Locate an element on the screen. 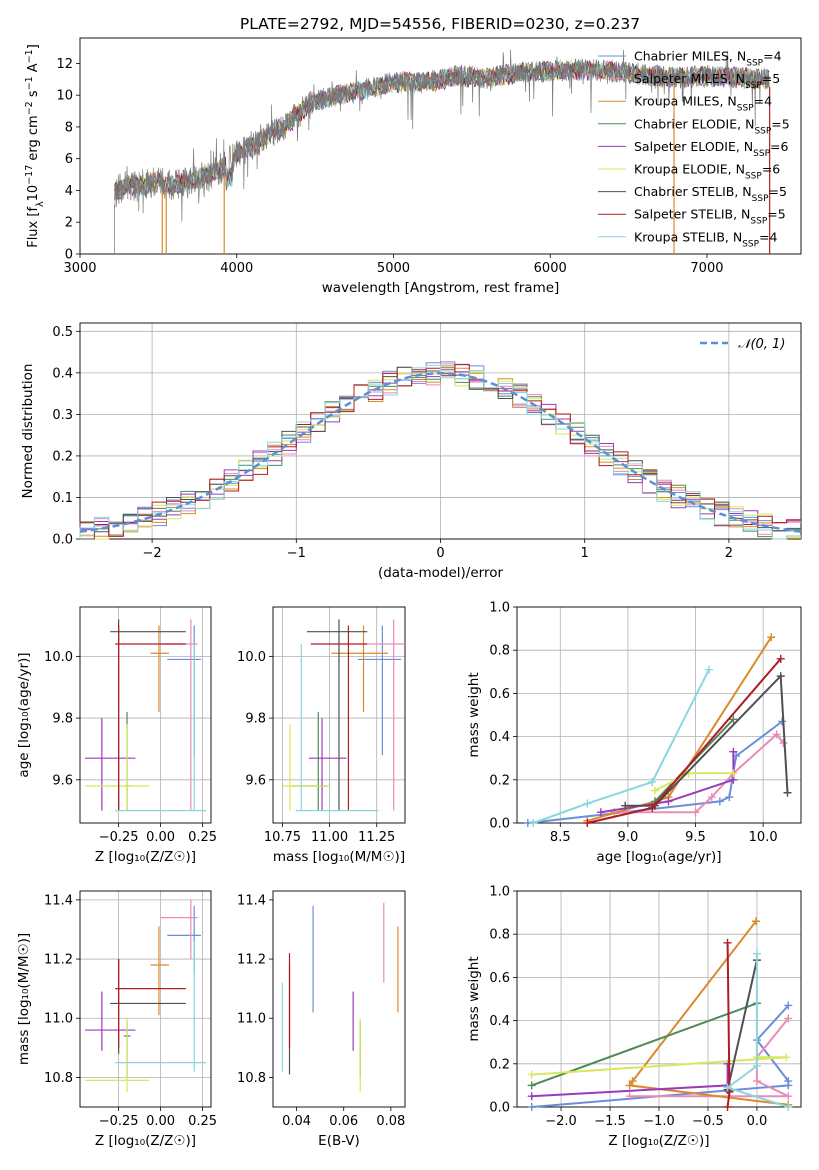 The width and height of the screenshot is (819, 1170). y-tick-label: 11.4 is located at coordinates (251, 900).